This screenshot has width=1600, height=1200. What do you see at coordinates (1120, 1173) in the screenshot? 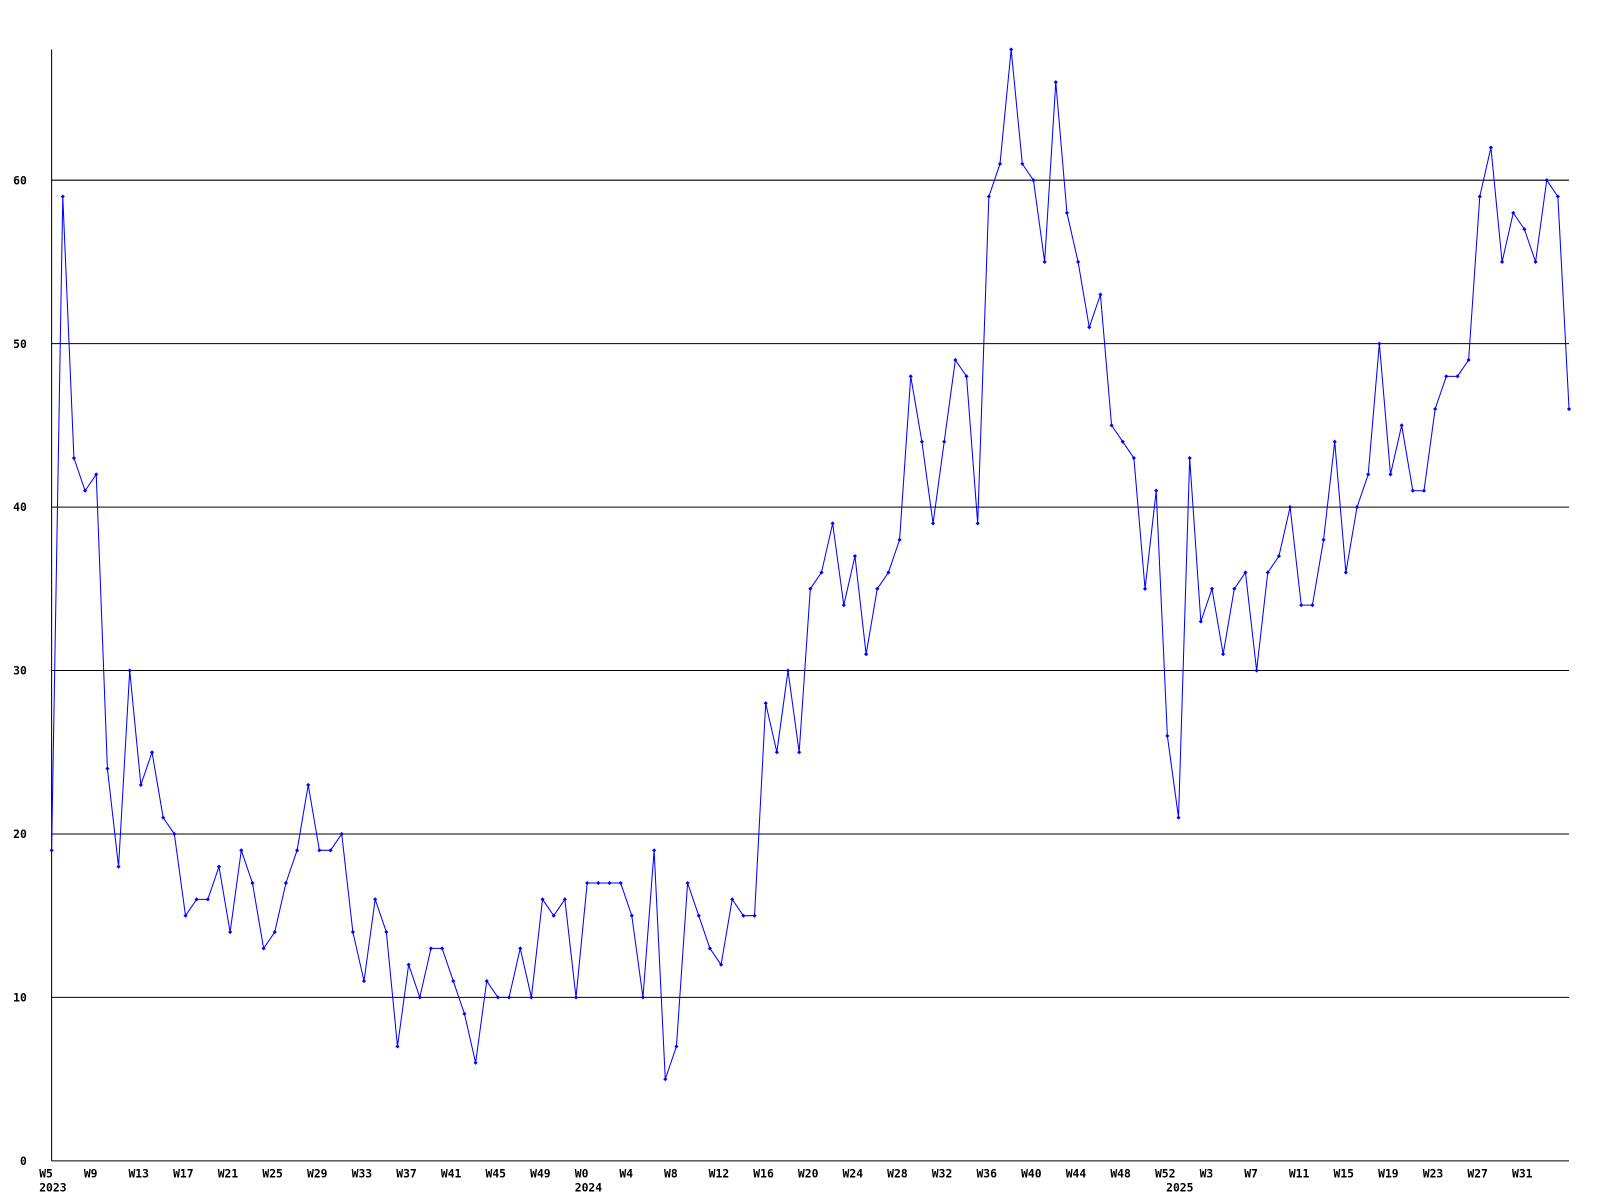
I see `x-tick-label: W48` at bounding box center [1120, 1173].